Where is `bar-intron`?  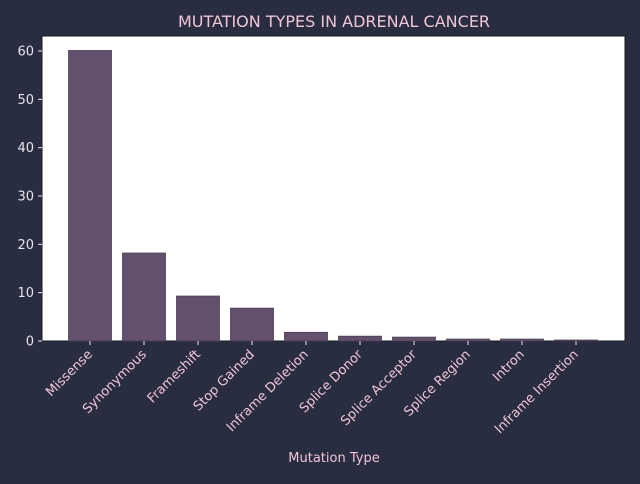
bar-intron is located at coordinates (522, 340).